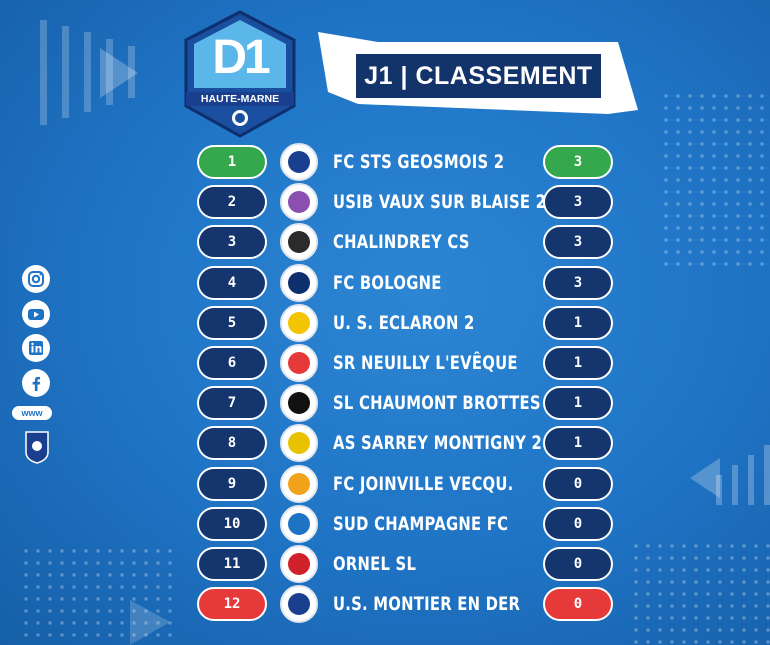  I want to click on table-row: 5 U. S. ECLARON 2 1, so click(405, 322).